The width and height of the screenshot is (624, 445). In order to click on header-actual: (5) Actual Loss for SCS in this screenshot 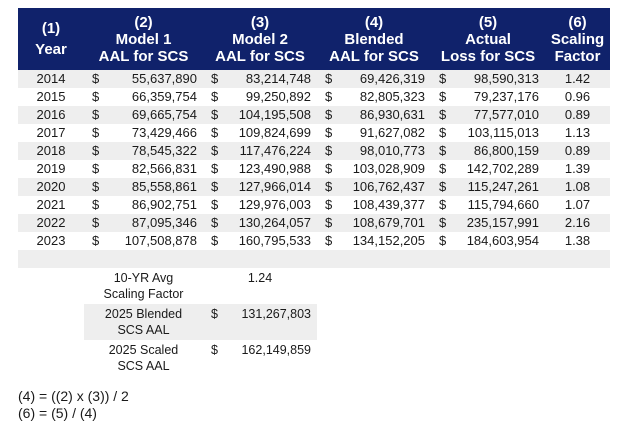, I will do `click(488, 39)`.